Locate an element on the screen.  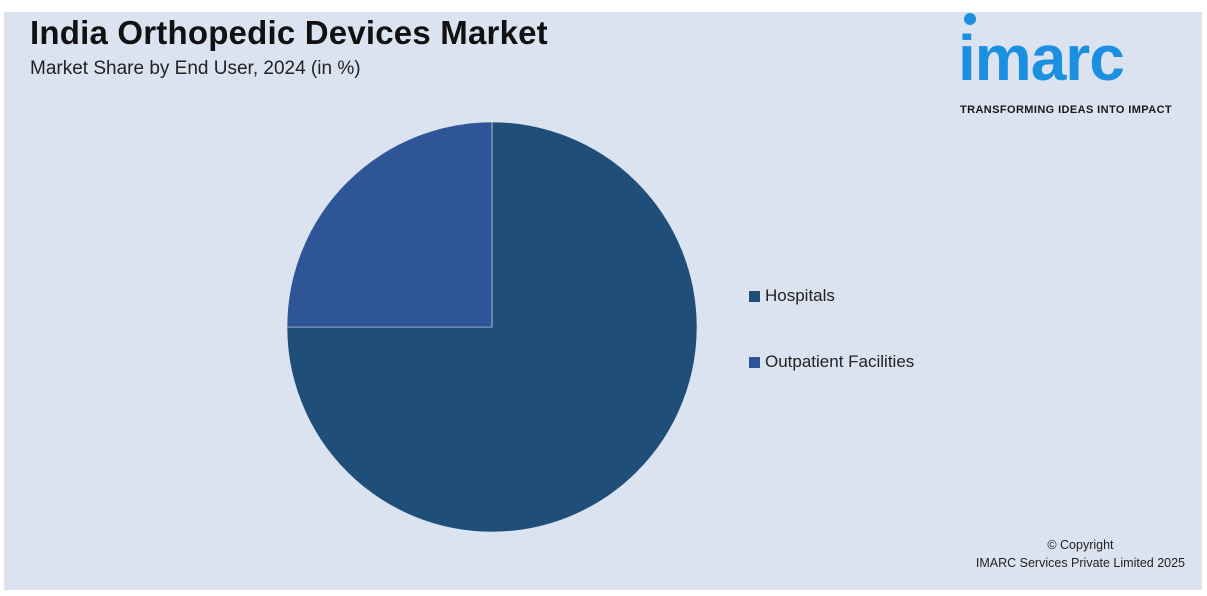
legend-label: Outpatient Facilities is located at coordinates (840, 361).